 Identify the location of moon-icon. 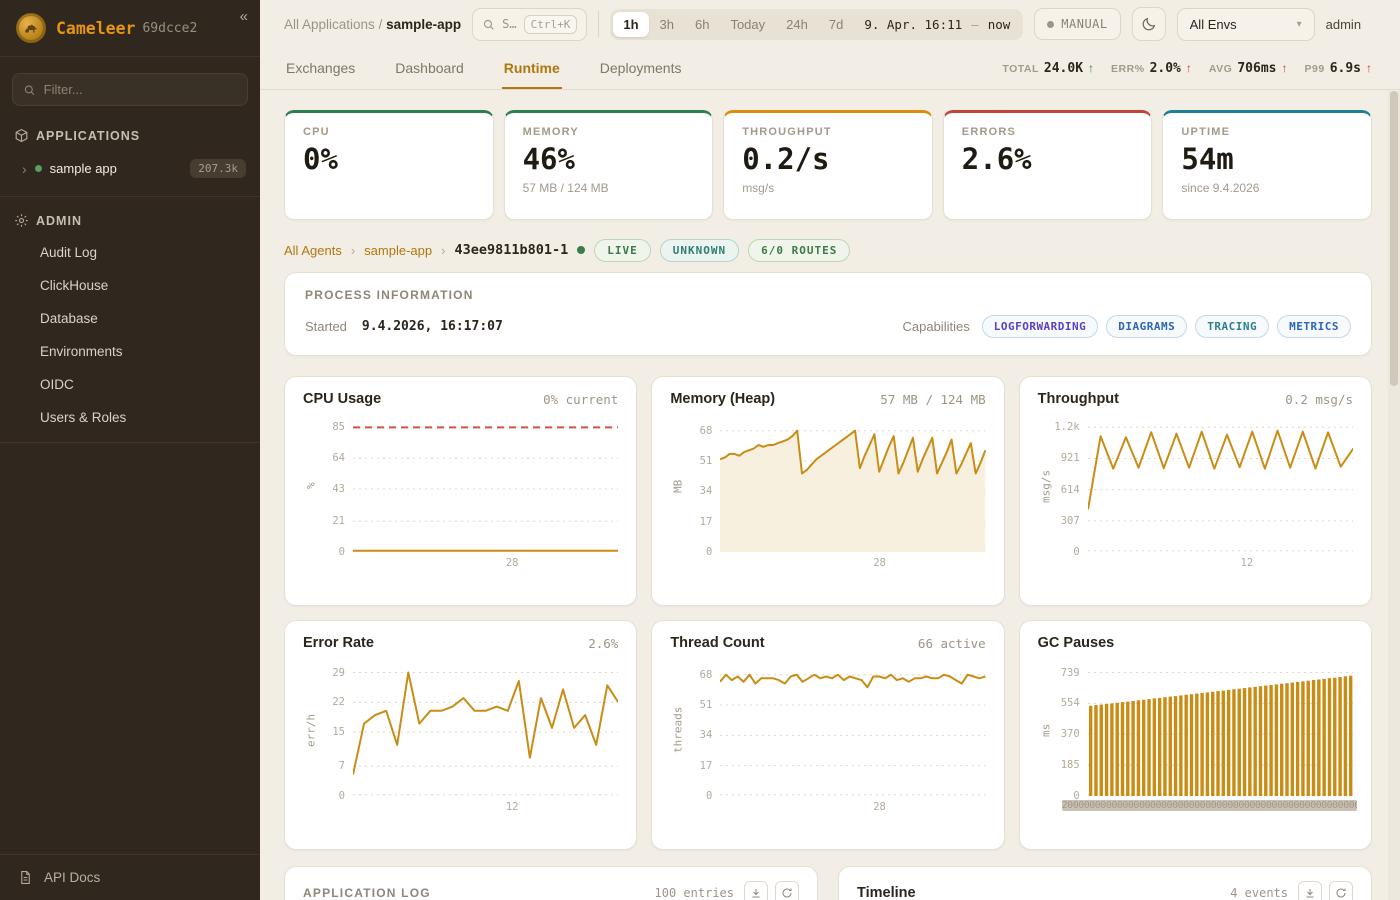
(1148, 24).